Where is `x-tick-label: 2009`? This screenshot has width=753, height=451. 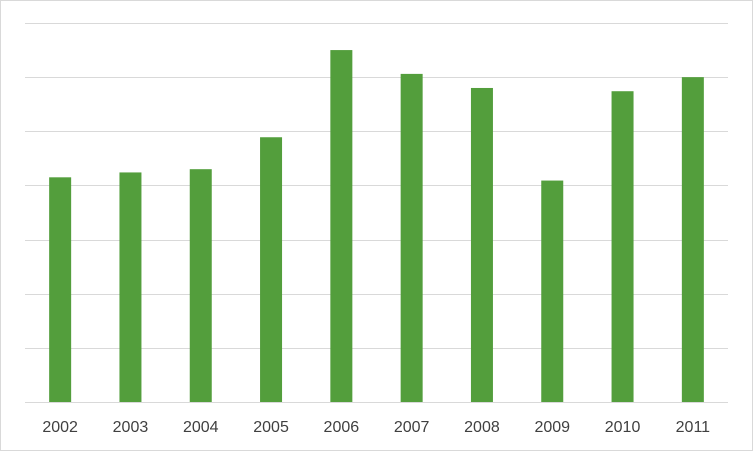
x-tick-label: 2009 is located at coordinates (552, 427).